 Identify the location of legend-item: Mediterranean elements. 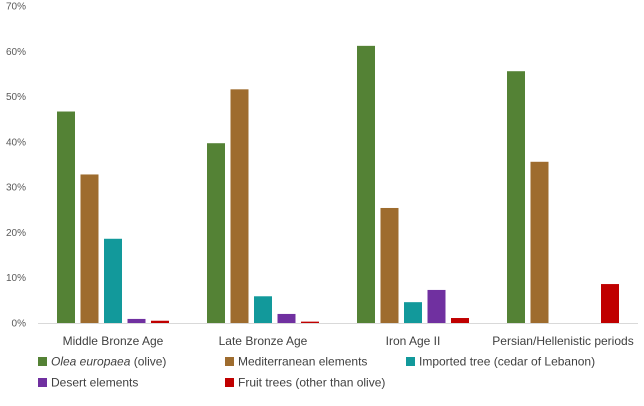
(296, 362).